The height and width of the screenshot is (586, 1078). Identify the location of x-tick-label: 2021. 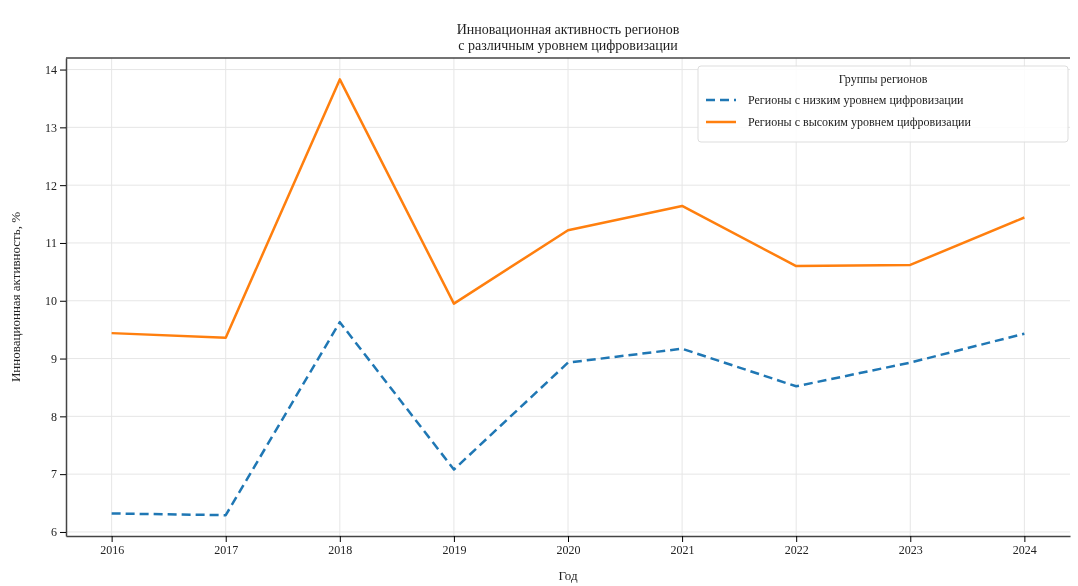
(682, 549).